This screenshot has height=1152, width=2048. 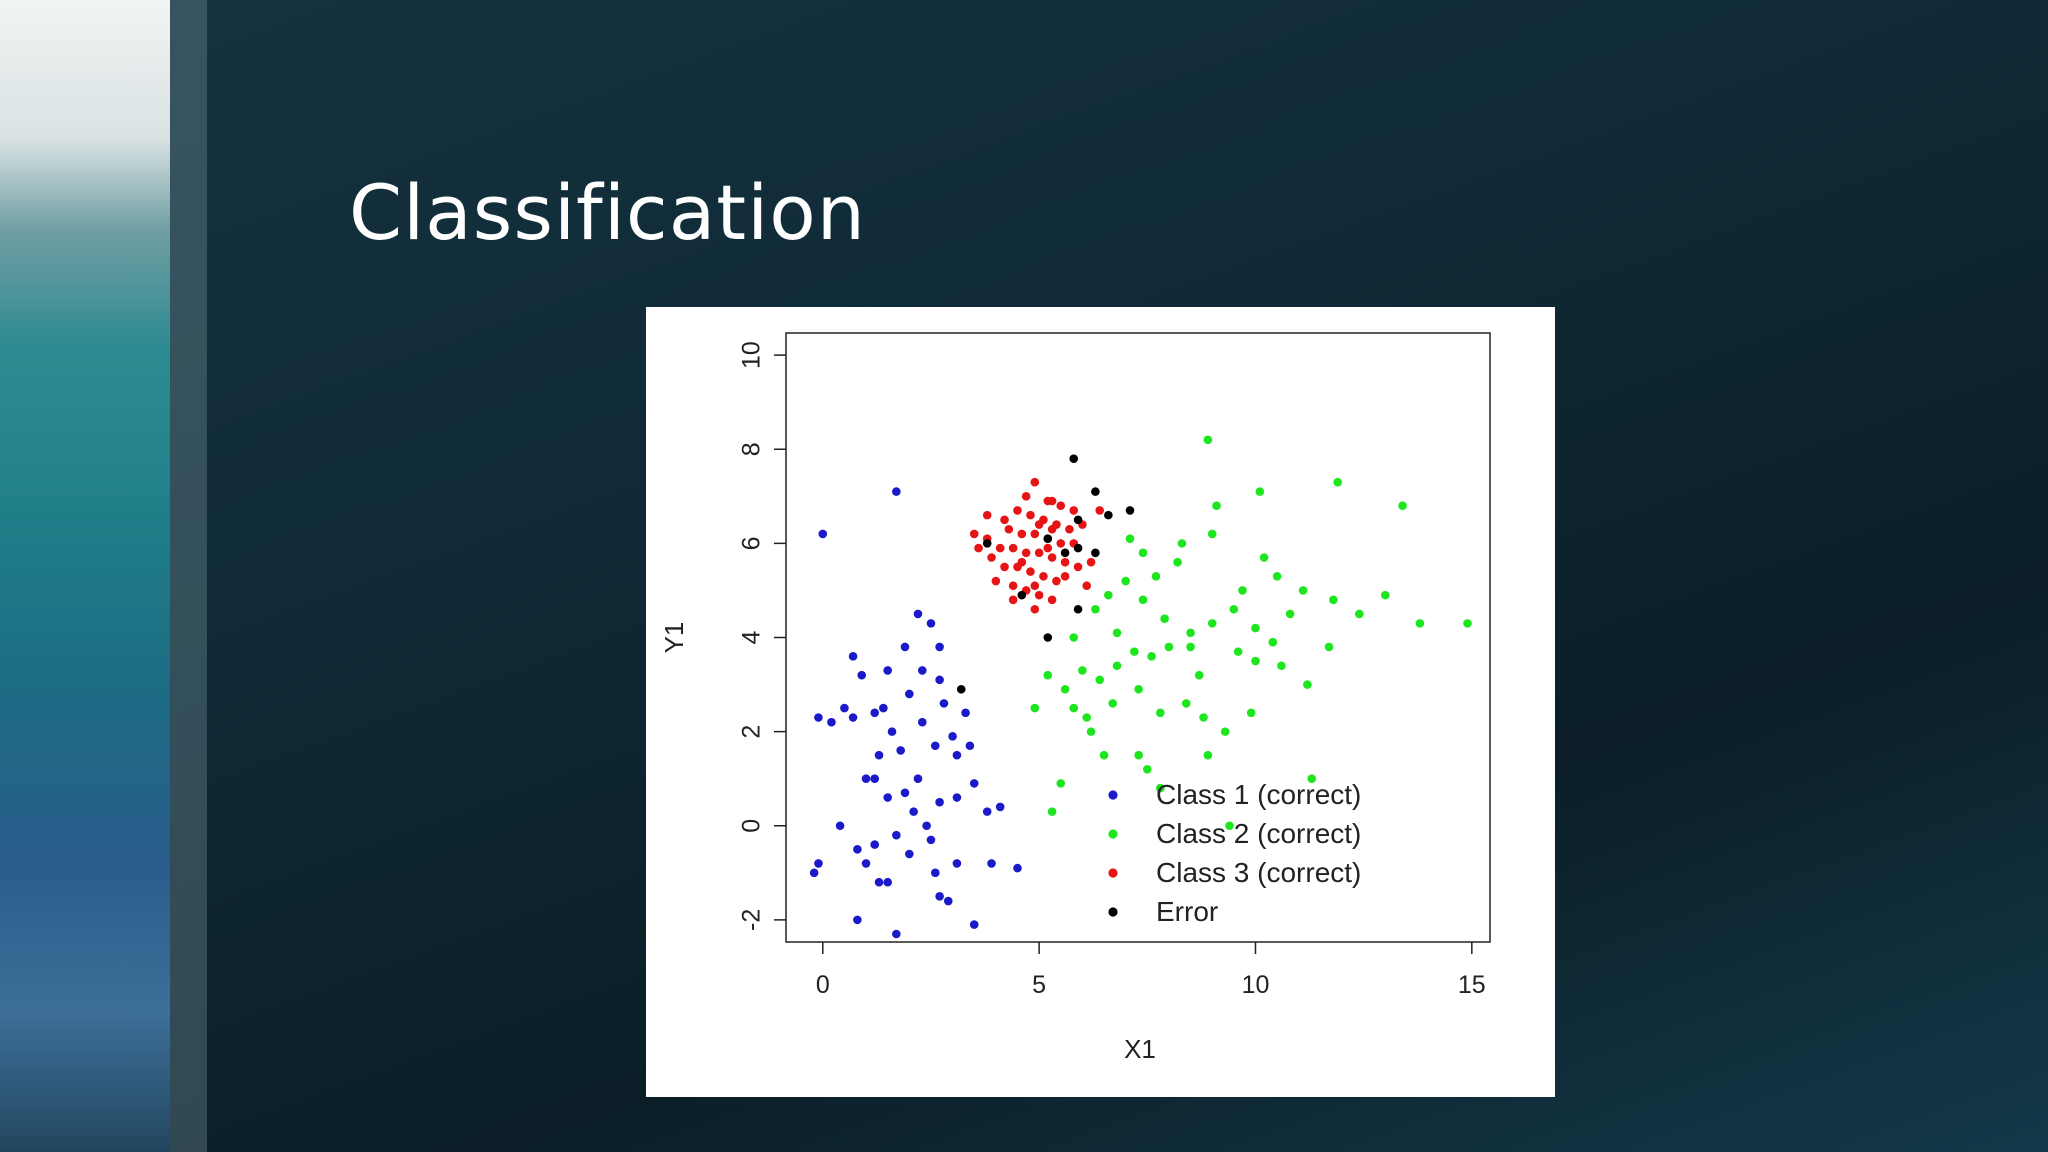 I want to click on y-tick-label: 0, so click(x=752, y=826).